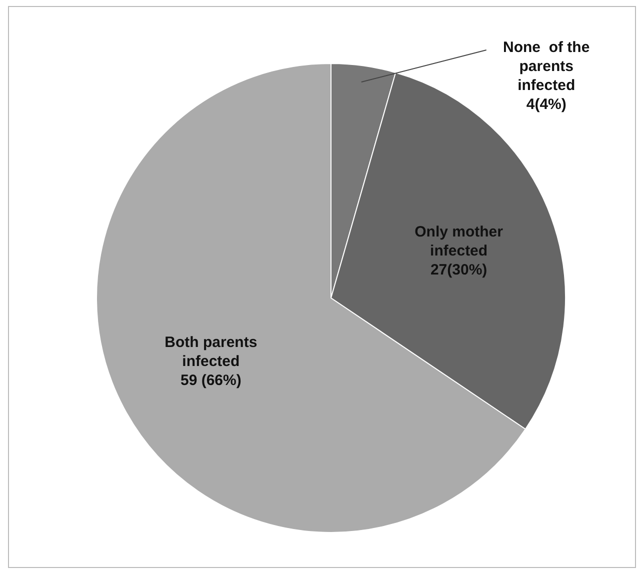  Describe the element at coordinates (211, 380) in the screenshot. I see `data-label: 59 (66%)` at that location.